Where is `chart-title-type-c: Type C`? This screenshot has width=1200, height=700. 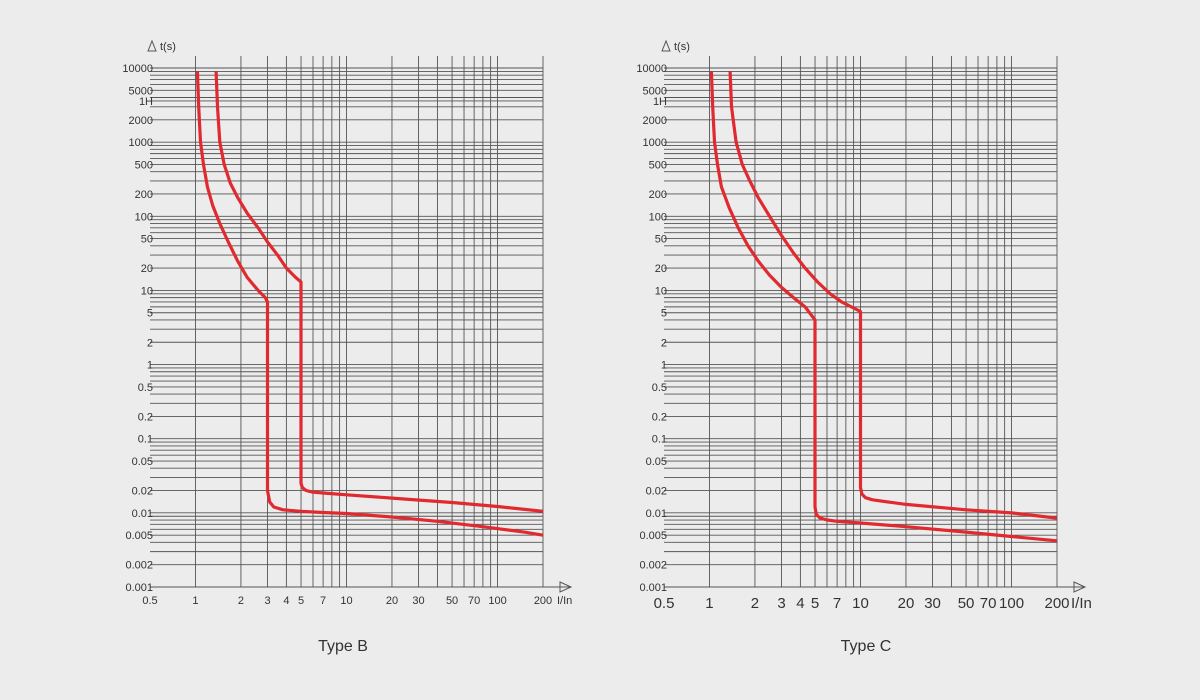 chart-title-type-c: Type C is located at coordinates (866, 646).